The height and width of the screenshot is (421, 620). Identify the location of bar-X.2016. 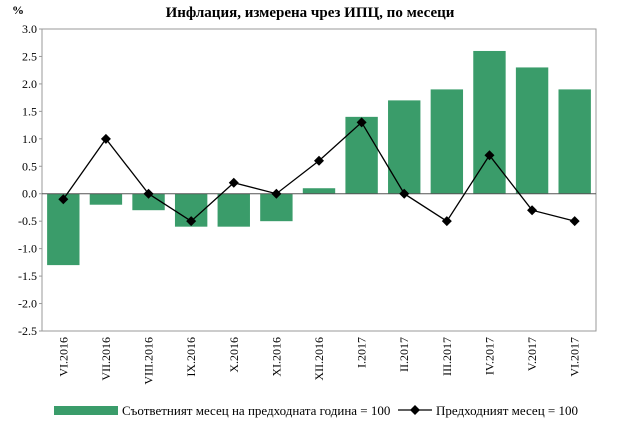
(233, 210).